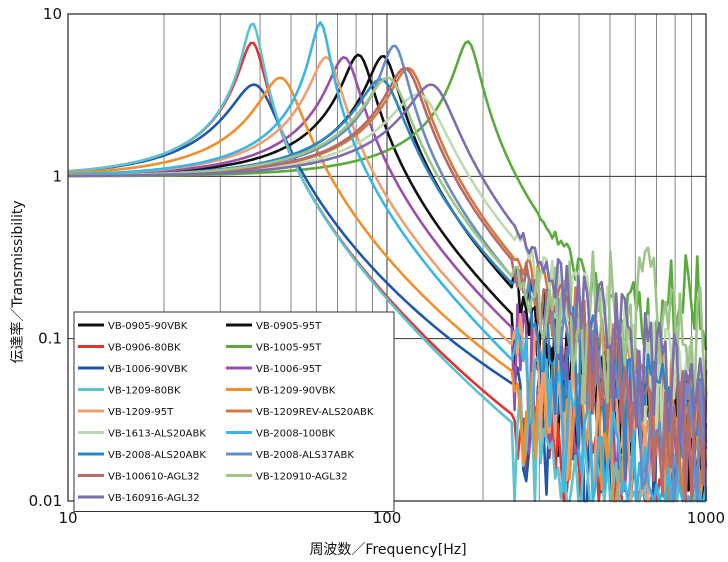 Image resolution: width=728 pixels, height=562 pixels. What do you see at coordinates (157, 434) in the screenshot?
I see `legend-label: VB-1613-ALS20ABK` at bounding box center [157, 434].